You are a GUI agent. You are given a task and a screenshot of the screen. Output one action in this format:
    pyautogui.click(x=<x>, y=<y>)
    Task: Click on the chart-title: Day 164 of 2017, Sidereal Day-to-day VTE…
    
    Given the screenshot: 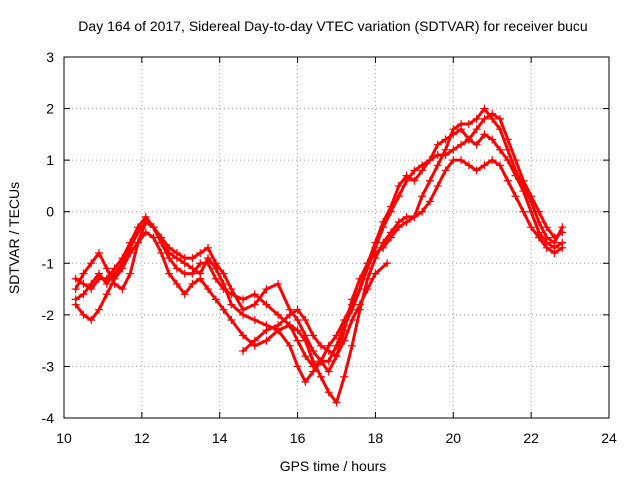 What is the action you would take?
    pyautogui.click(x=332, y=26)
    